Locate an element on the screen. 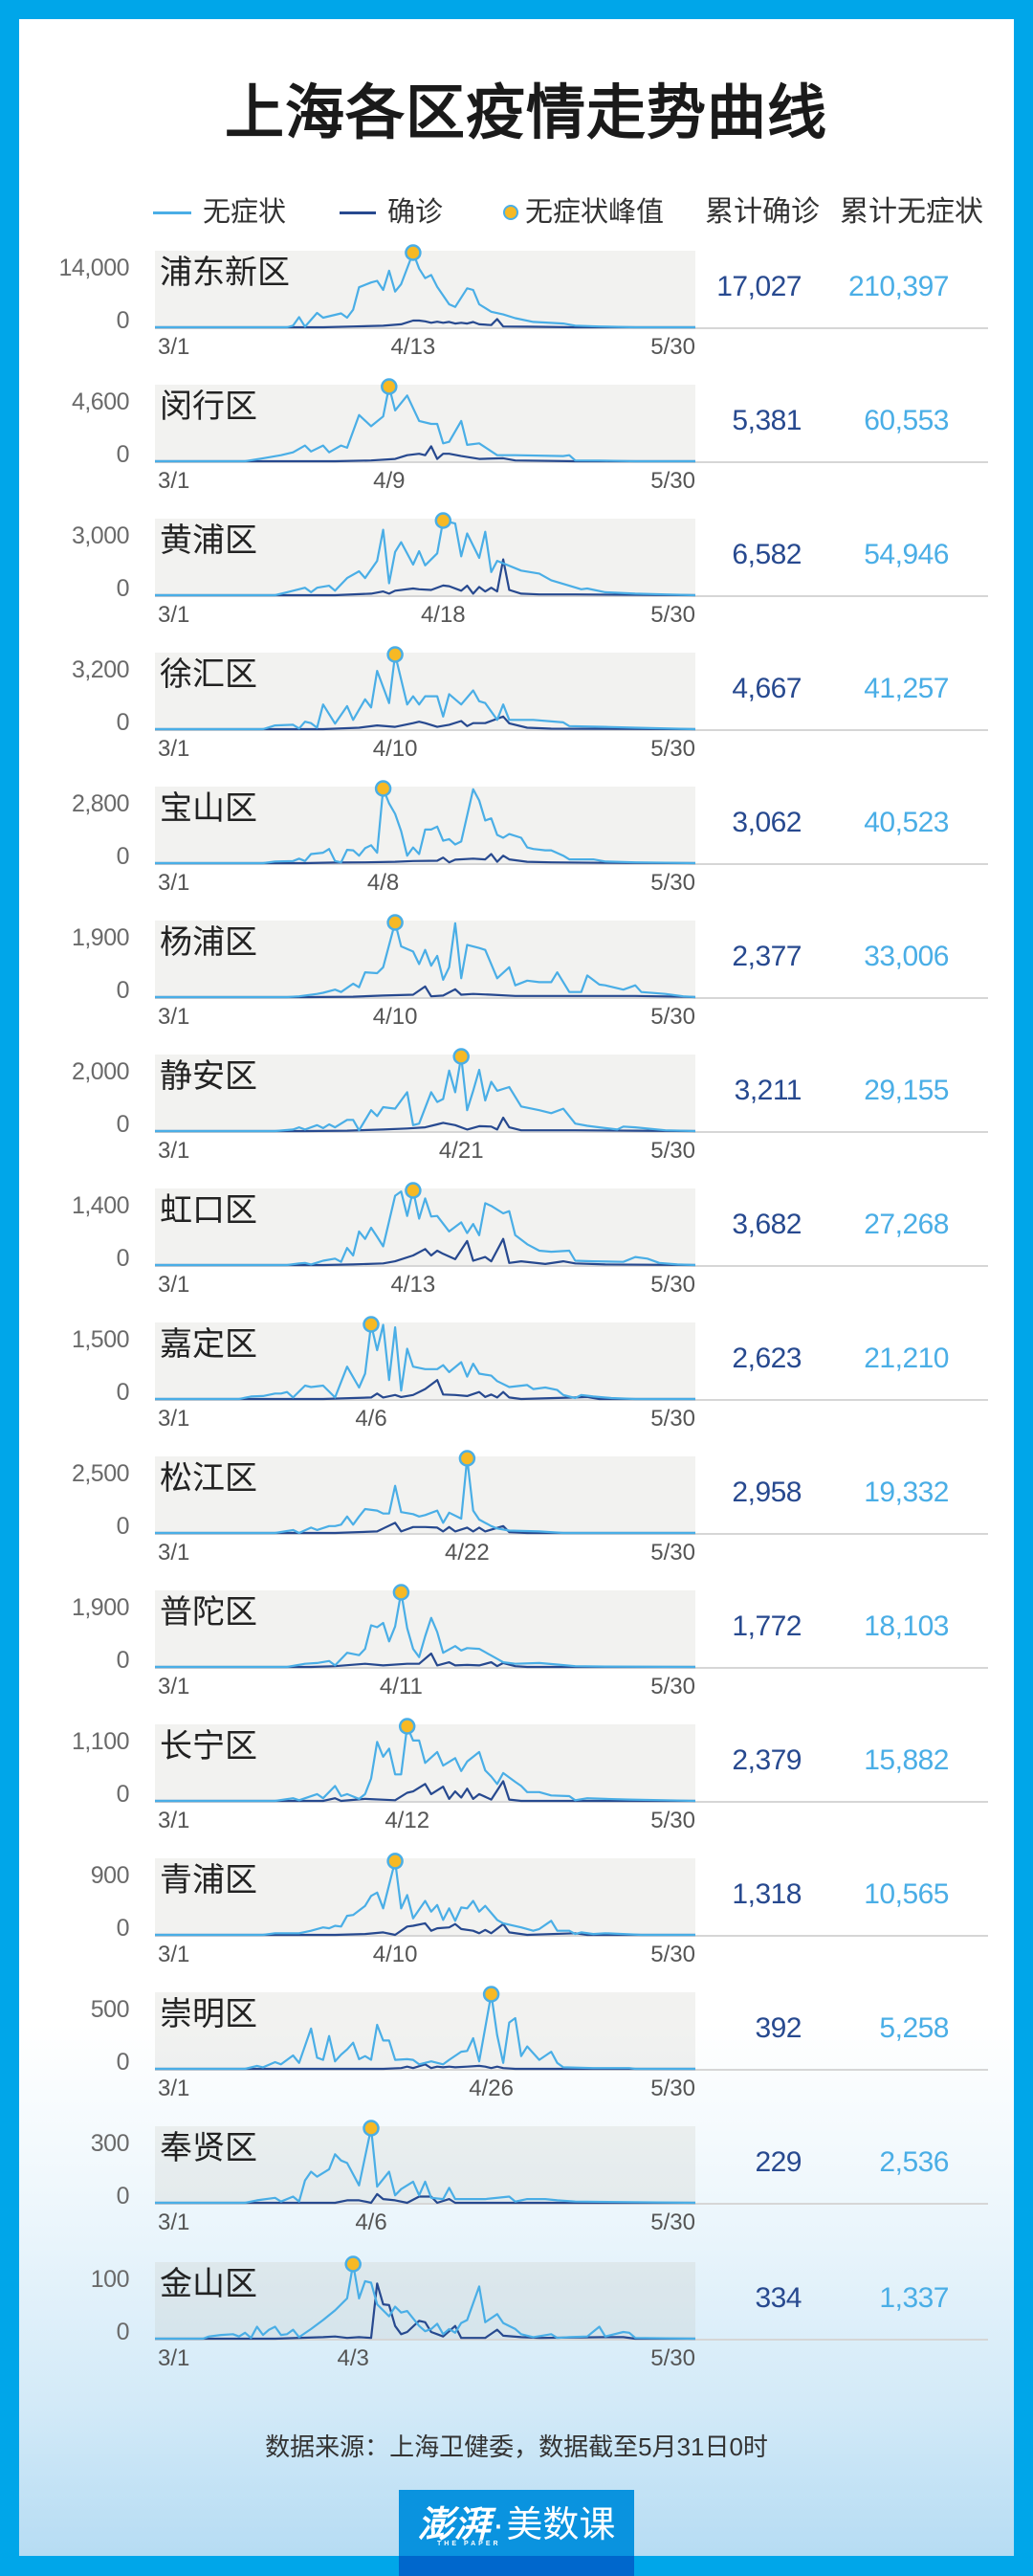 This screenshot has width=1033, height=2576. x-axis-peak-date-label: 4/3 is located at coordinates (353, 2358).